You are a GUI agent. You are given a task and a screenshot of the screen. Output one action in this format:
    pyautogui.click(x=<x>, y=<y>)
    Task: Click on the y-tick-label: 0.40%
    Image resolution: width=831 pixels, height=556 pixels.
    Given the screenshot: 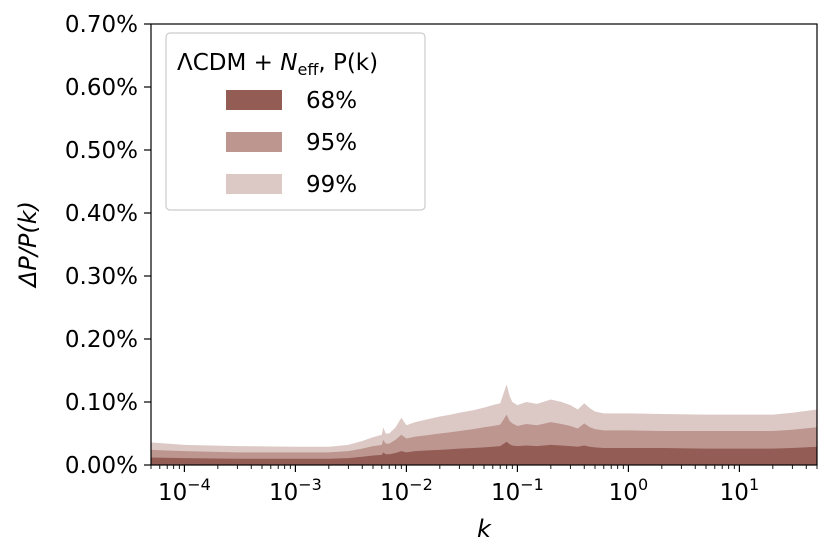 What is the action you would take?
    pyautogui.click(x=101, y=214)
    